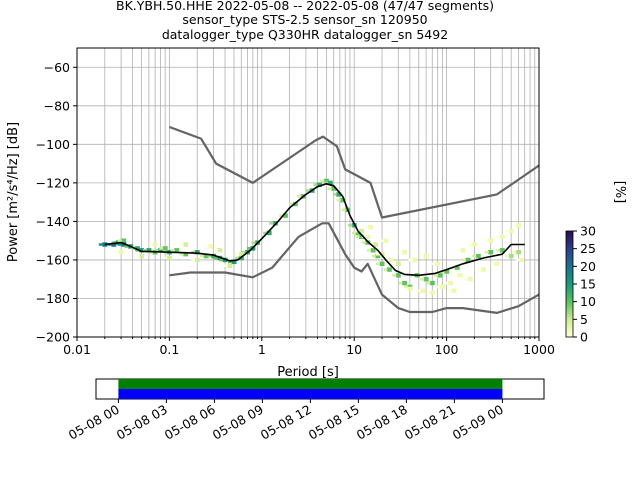 The image size is (640, 480). Describe the element at coordinates (13, 192) in the screenshot. I see `y-axis-label: Power [m²/s⁴/Hz] [dB]` at that location.